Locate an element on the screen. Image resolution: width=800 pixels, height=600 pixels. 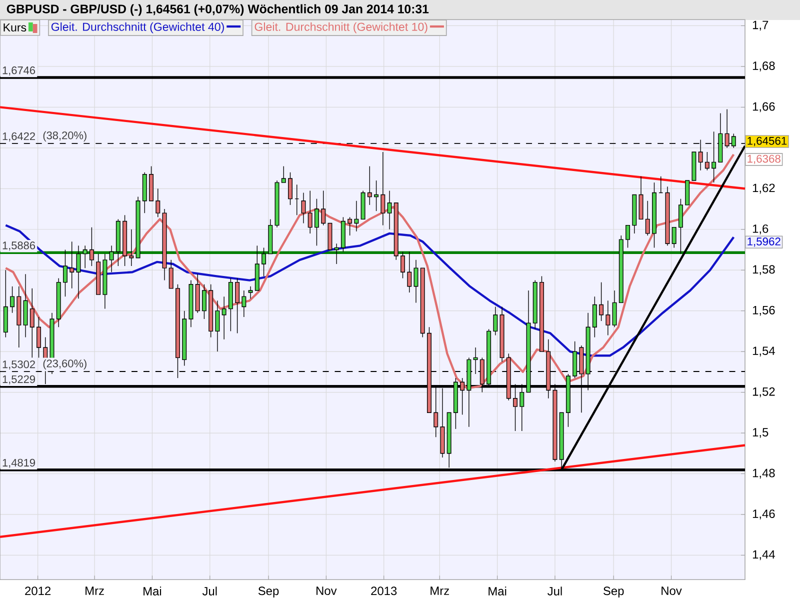
y-tick-label: 1,62 is located at coordinates (763, 189).